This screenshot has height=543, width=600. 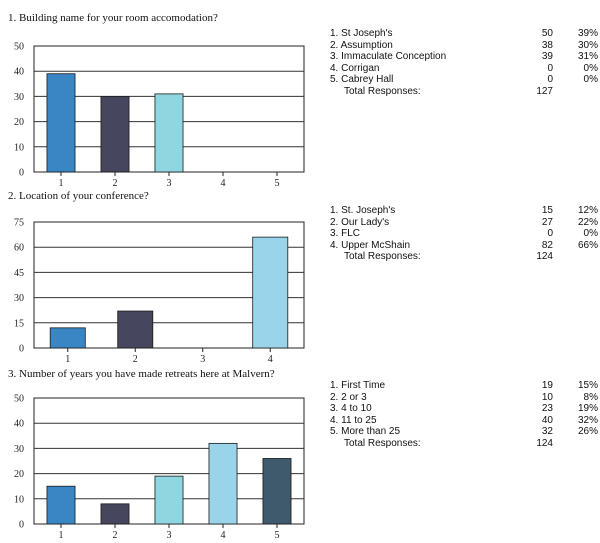 What do you see at coordinates (547, 45) in the screenshot?
I see `response-count: 38` at bounding box center [547, 45].